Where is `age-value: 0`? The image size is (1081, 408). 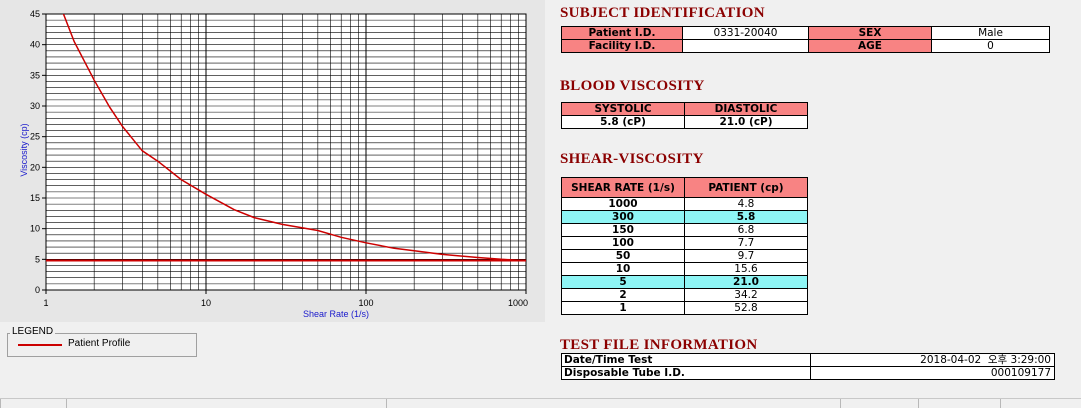 age-value: 0 is located at coordinates (990, 46).